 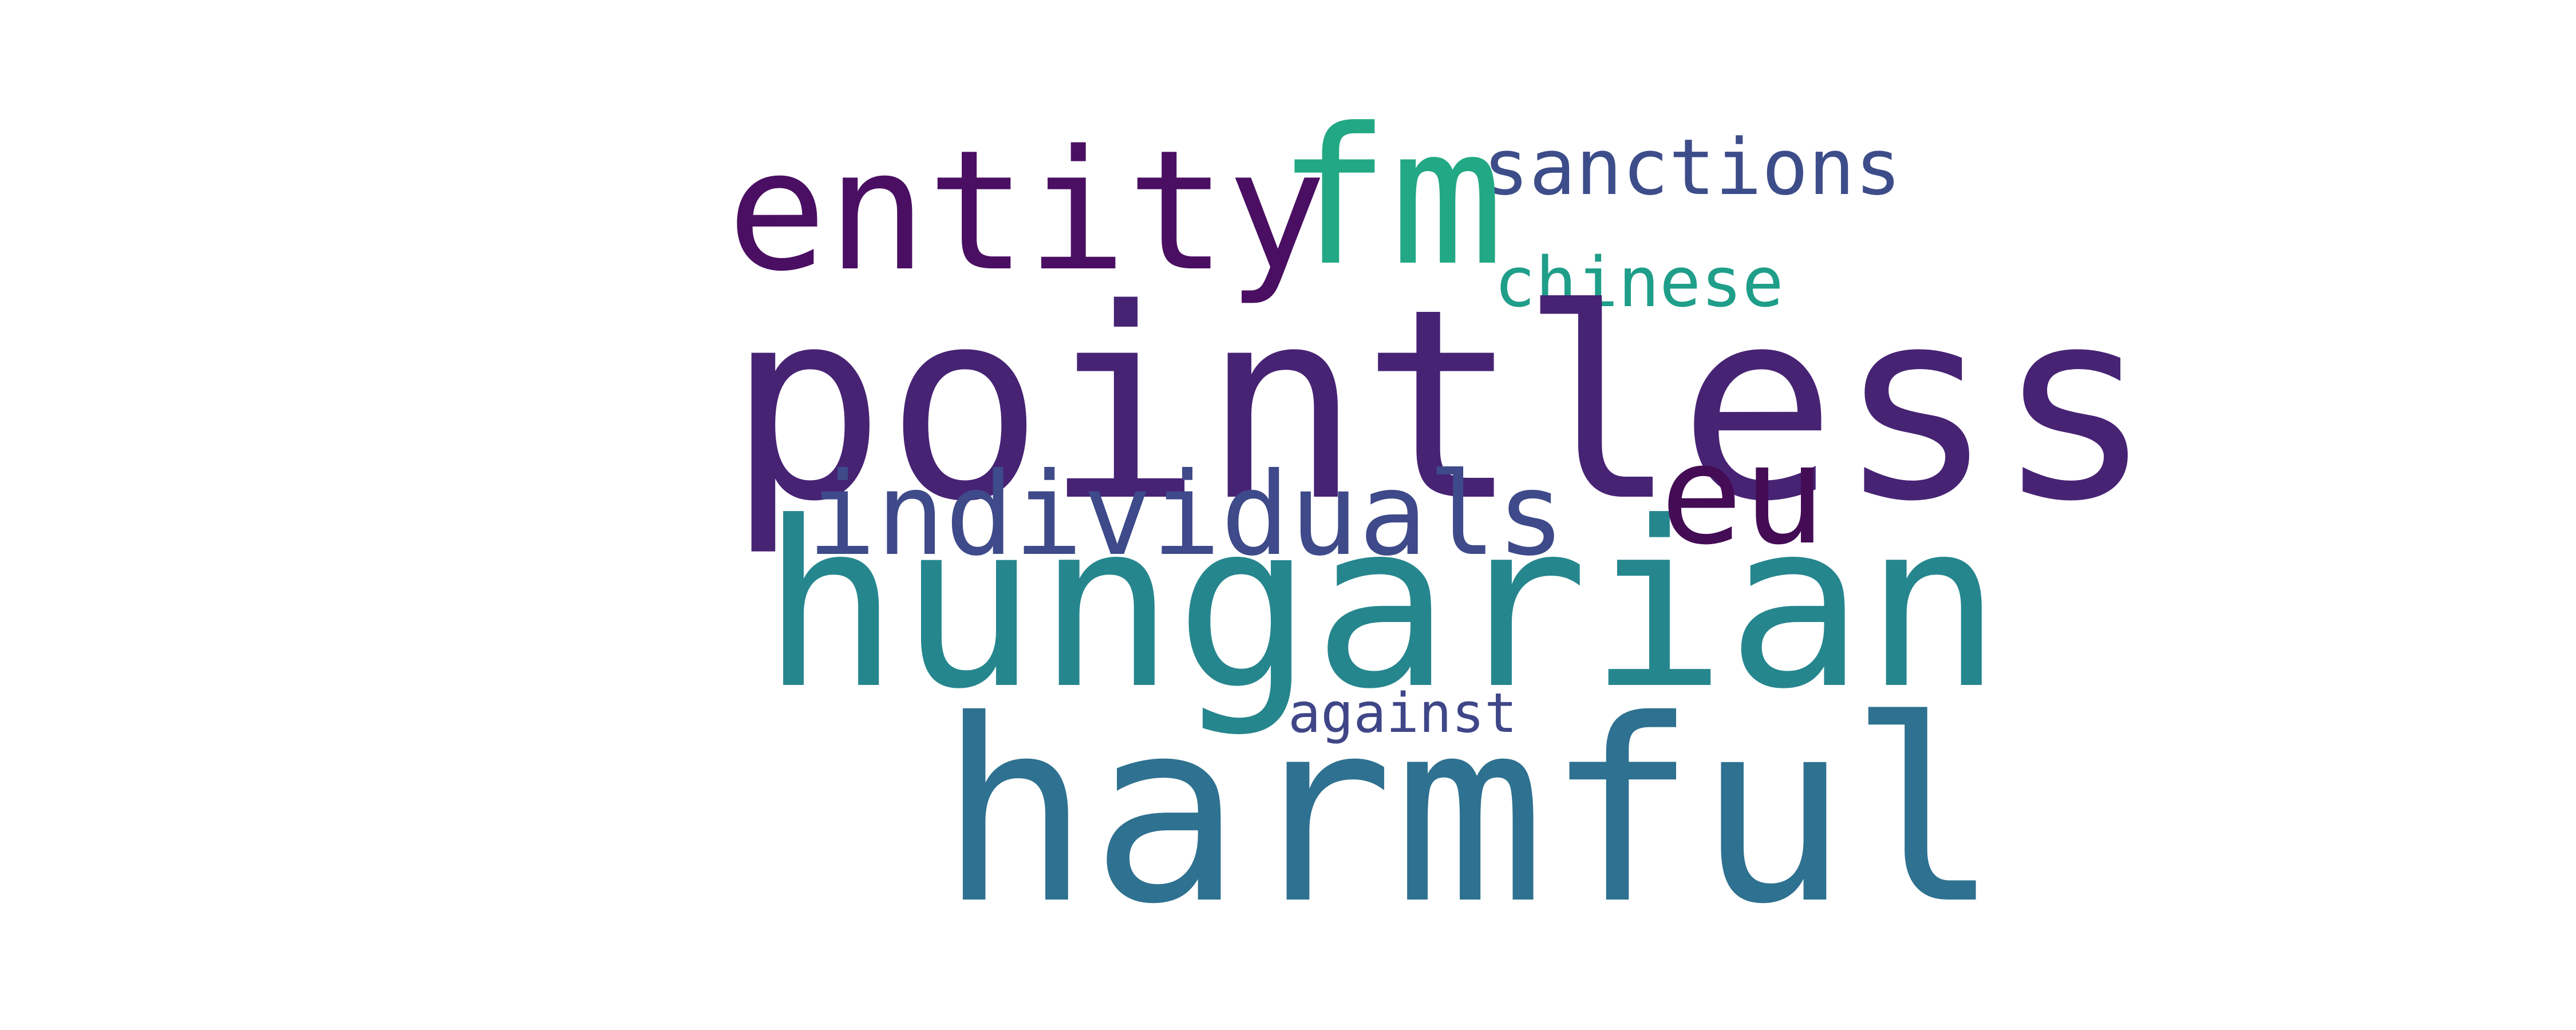 What do you see at coordinates (1403, 713) in the screenshot?
I see `word-against: against` at bounding box center [1403, 713].